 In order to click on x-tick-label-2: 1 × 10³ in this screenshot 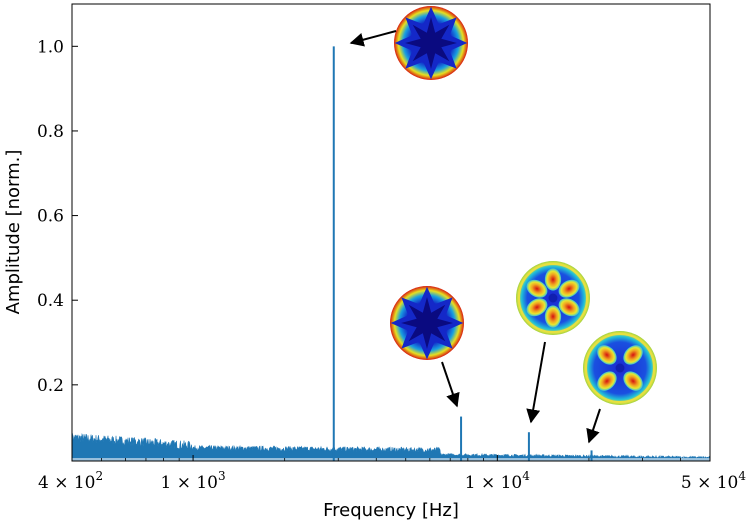, I will do `click(193, 481)`.